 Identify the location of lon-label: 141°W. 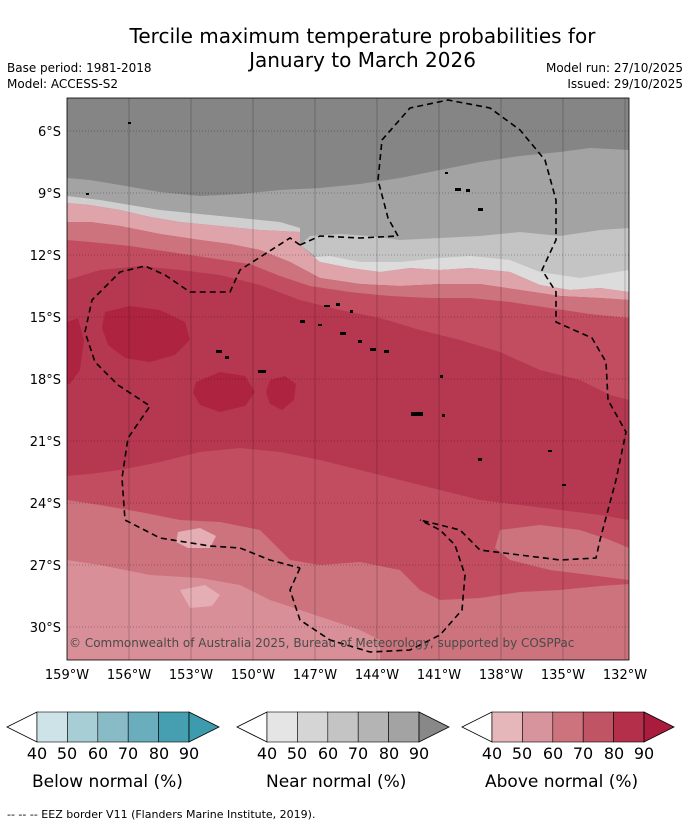
(439, 675).